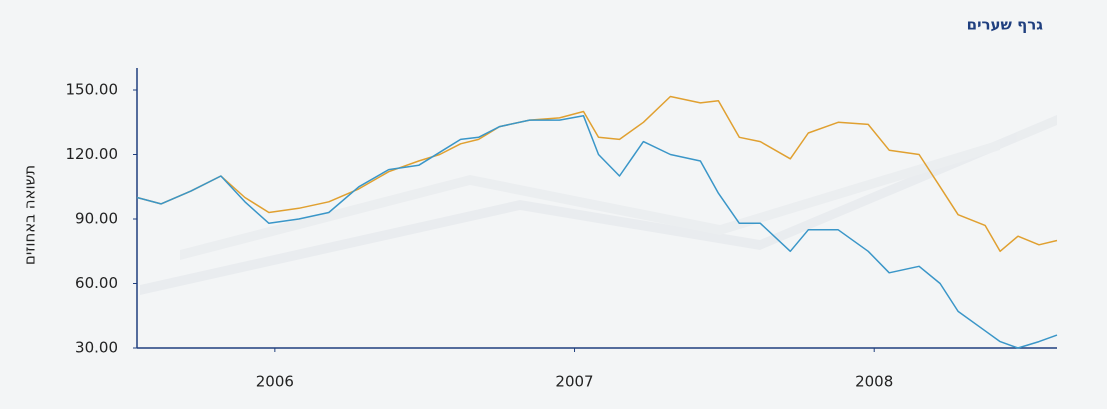 Image resolution: width=1107 pixels, height=409 pixels. What do you see at coordinates (92, 90) in the screenshot?
I see `y-tick-label: 150.00` at bounding box center [92, 90].